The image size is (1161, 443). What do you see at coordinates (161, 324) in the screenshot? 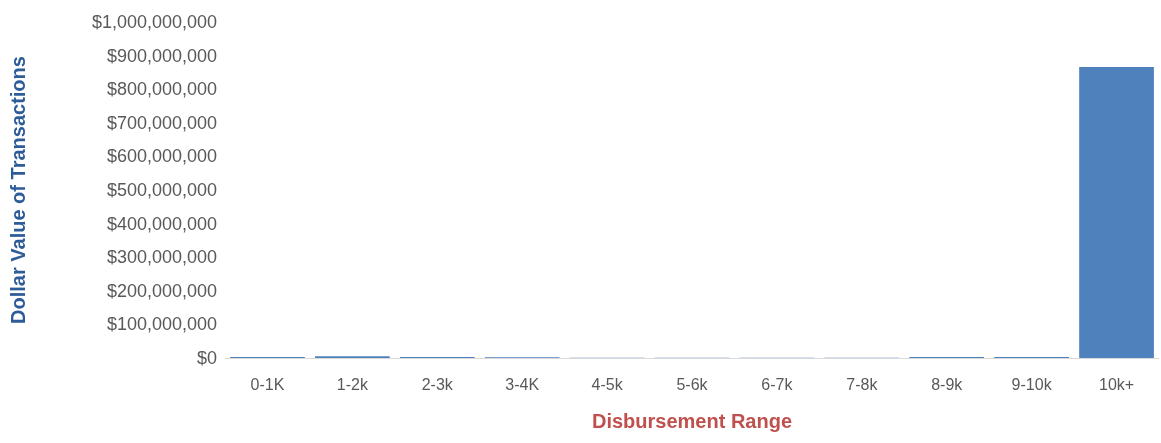
I see `y-tick-label: $100,000,000` at bounding box center [161, 324].